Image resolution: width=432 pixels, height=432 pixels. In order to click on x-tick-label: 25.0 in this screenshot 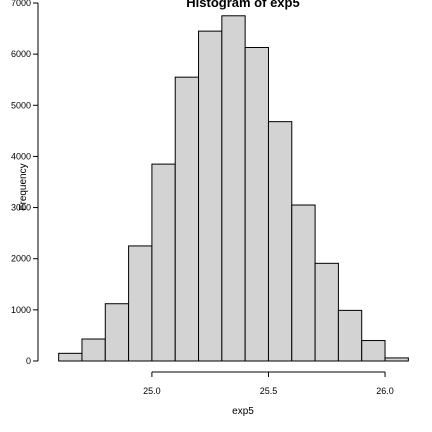, I will do `click(152, 391)`.